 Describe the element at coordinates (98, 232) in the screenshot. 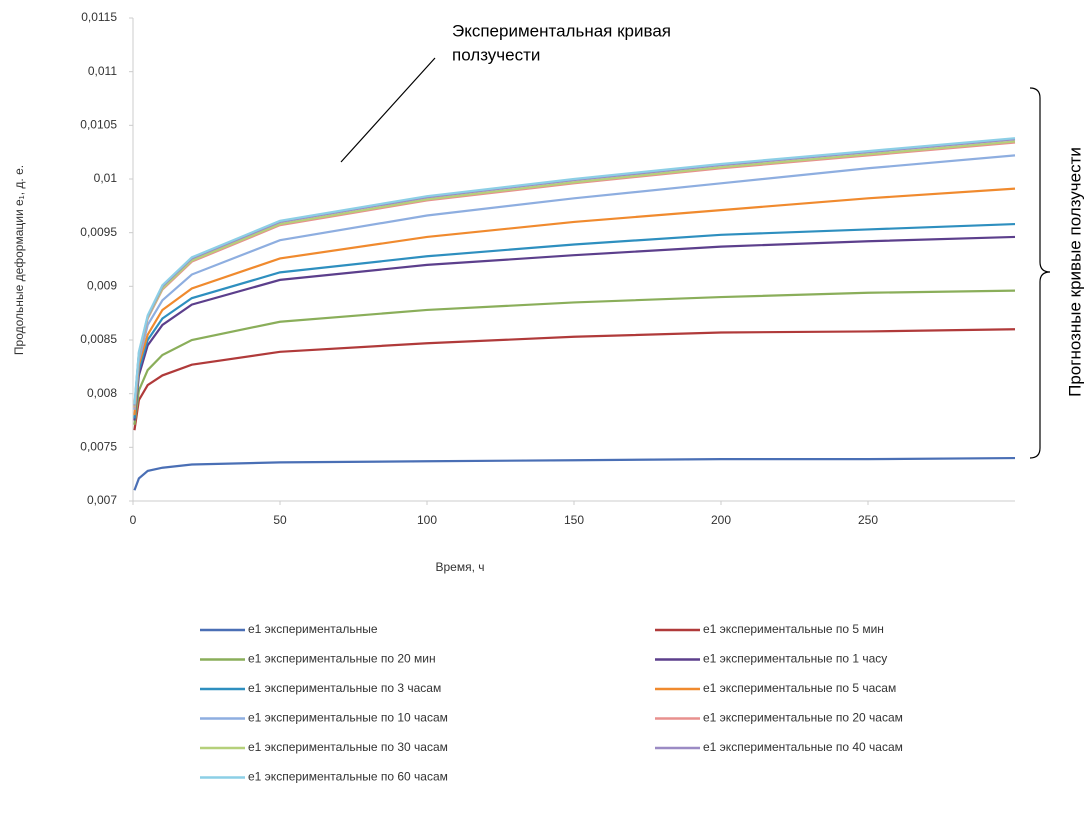

I see `y-tick-label: 0,0095` at that location.